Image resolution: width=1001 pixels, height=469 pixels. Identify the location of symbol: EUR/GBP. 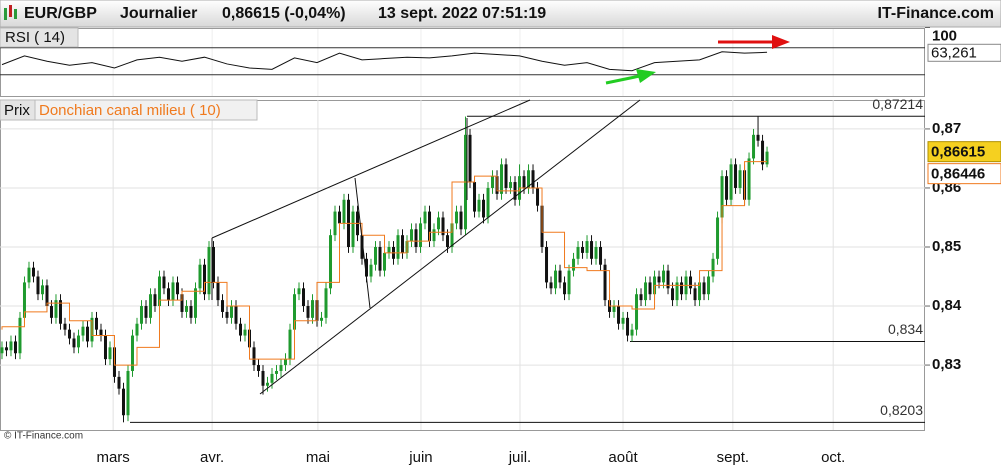
(60, 13).